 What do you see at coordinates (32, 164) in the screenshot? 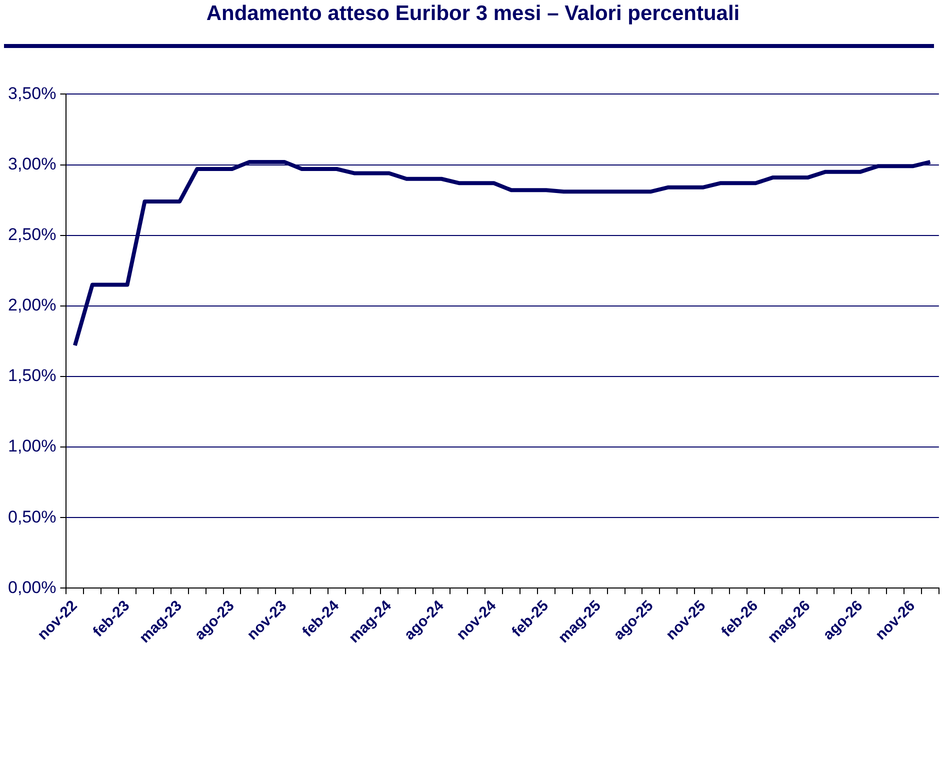
I see `y-tick-label: 3,00%` at bounding box center [32, 164].